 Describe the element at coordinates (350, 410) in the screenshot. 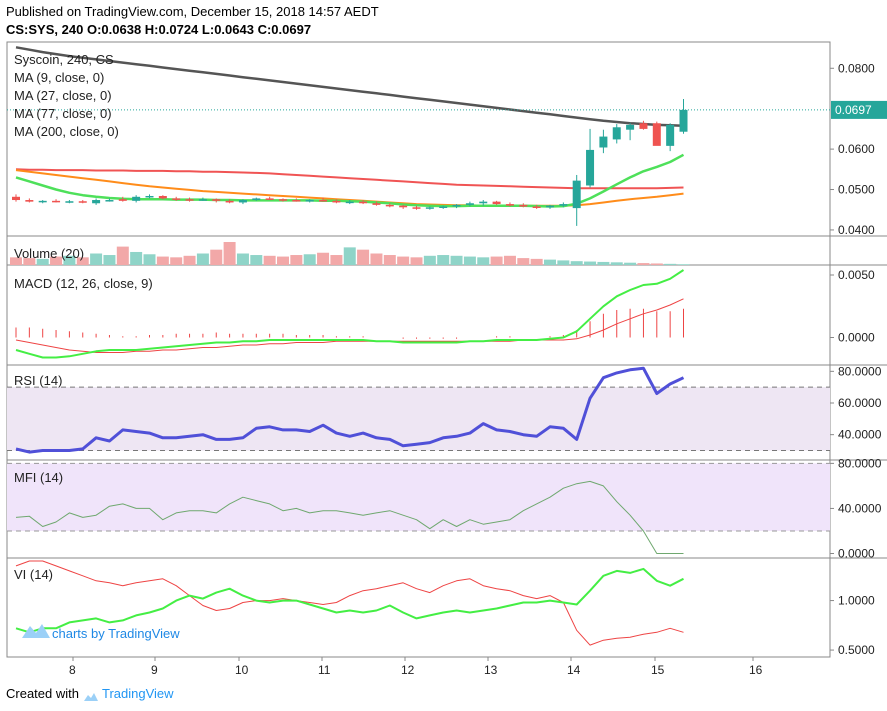

I see `rsi-line` at that location.